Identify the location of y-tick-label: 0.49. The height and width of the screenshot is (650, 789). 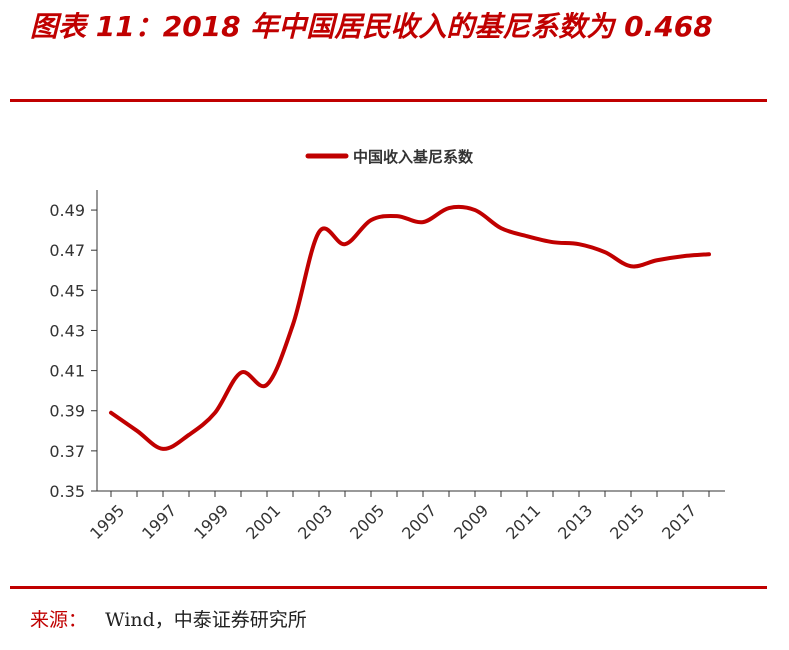
(67, 210).